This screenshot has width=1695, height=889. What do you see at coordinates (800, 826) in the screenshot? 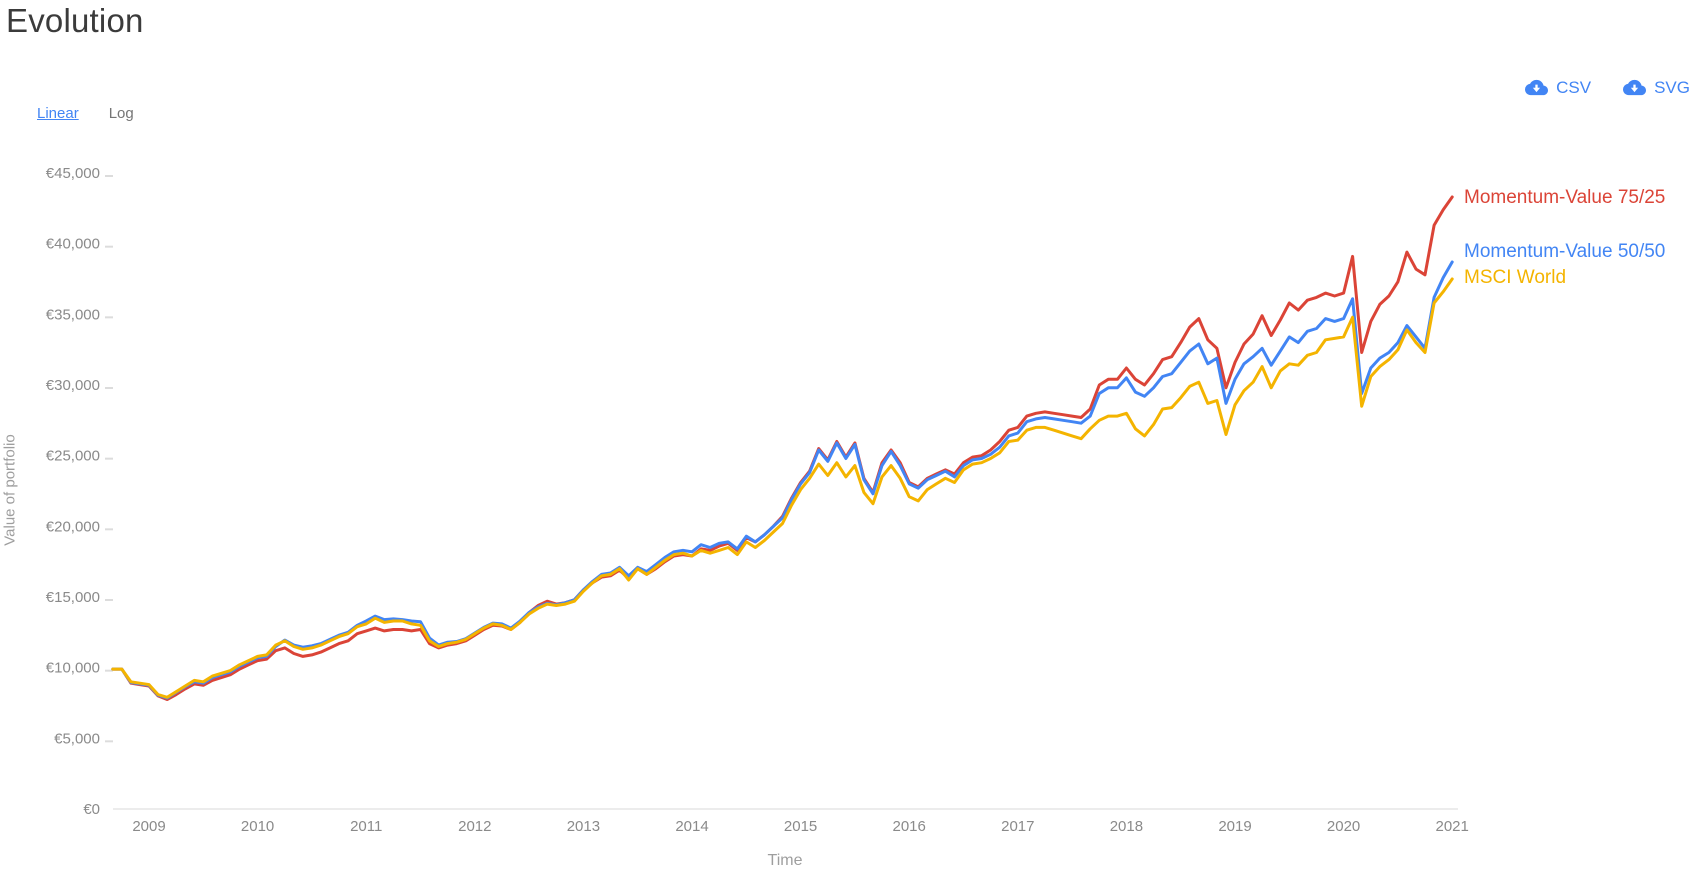
I see `x-tick-label: 2015` at bounding box center [800, 826].